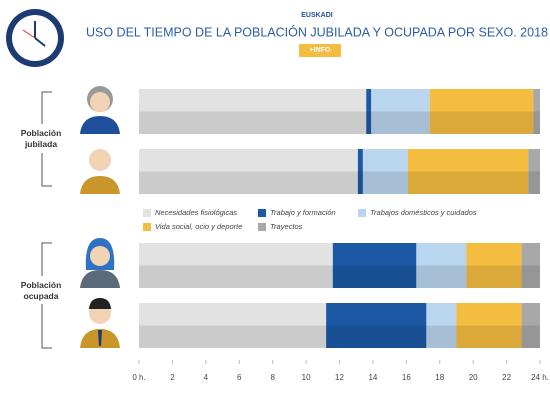 This screenshot has width=550, height=400. I want to click on x-tick-label: 24 h., so click(540, 377).